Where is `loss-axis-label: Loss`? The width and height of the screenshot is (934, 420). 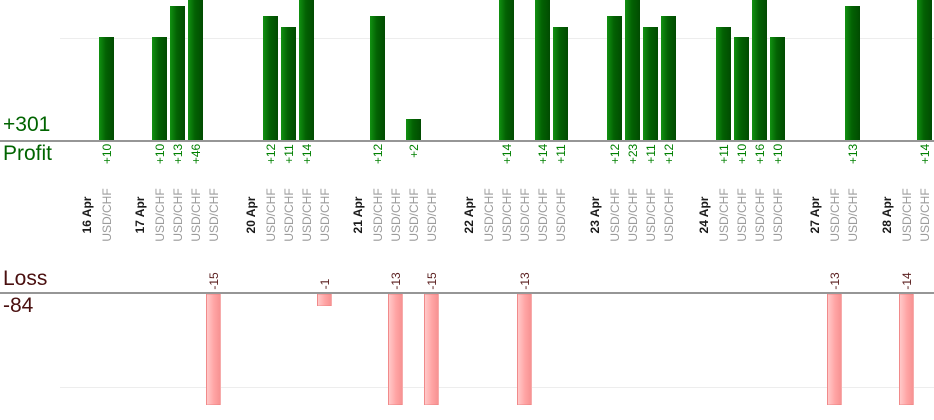 loss-axis-label: Loss is located at coordinates (25, 278).